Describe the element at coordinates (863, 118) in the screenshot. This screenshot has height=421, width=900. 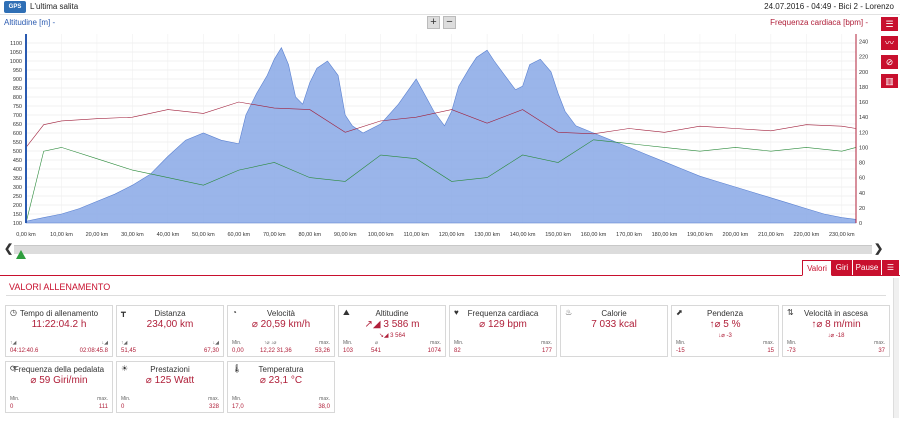
I see `right-tick-label: 140` at that location.